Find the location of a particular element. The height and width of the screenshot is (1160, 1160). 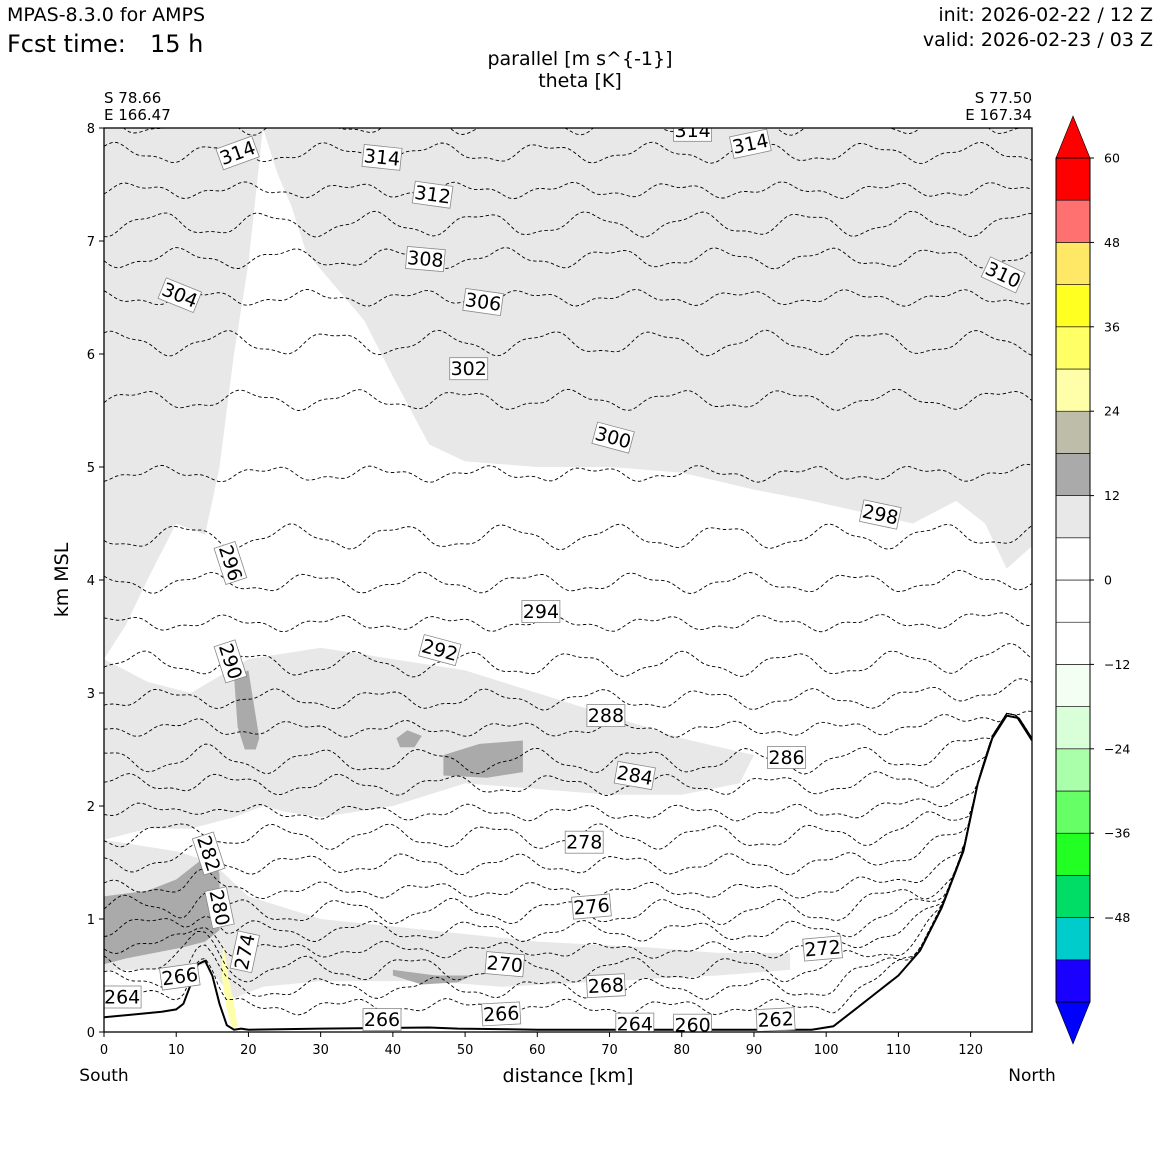

contour-label-288: 288 is located at coordinates (606, 715).